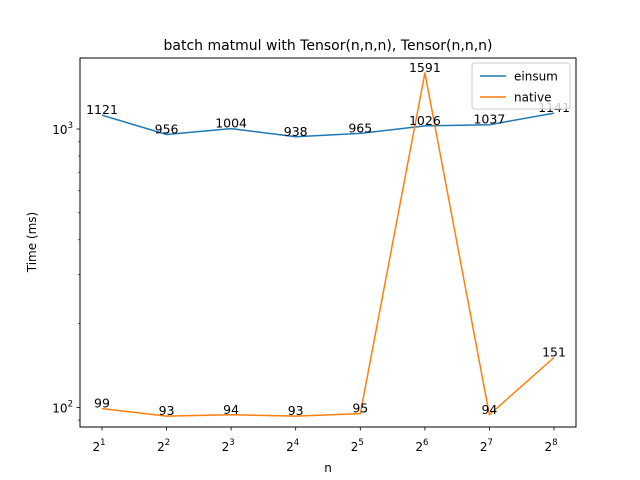  What do you see at coordinates (360, 127) in the screenshot?
I see `data-label-einsum-4: 965` at bounding box center [360, 127].